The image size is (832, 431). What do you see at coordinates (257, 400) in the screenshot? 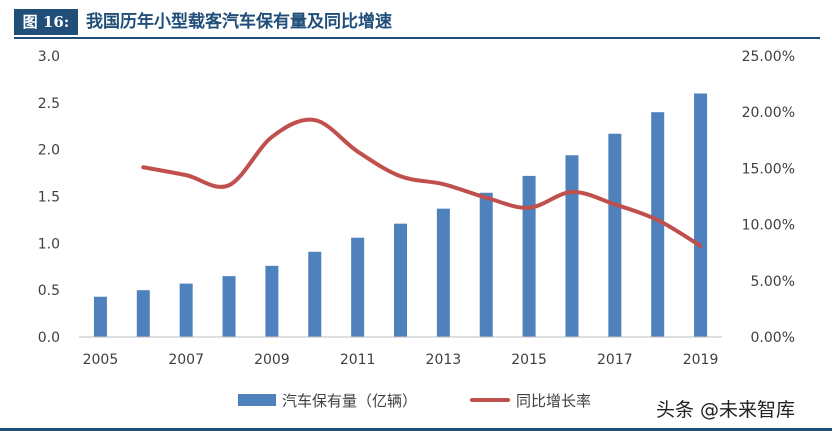
I see `legend-swatch-bar` at bounding box center [257, 400].